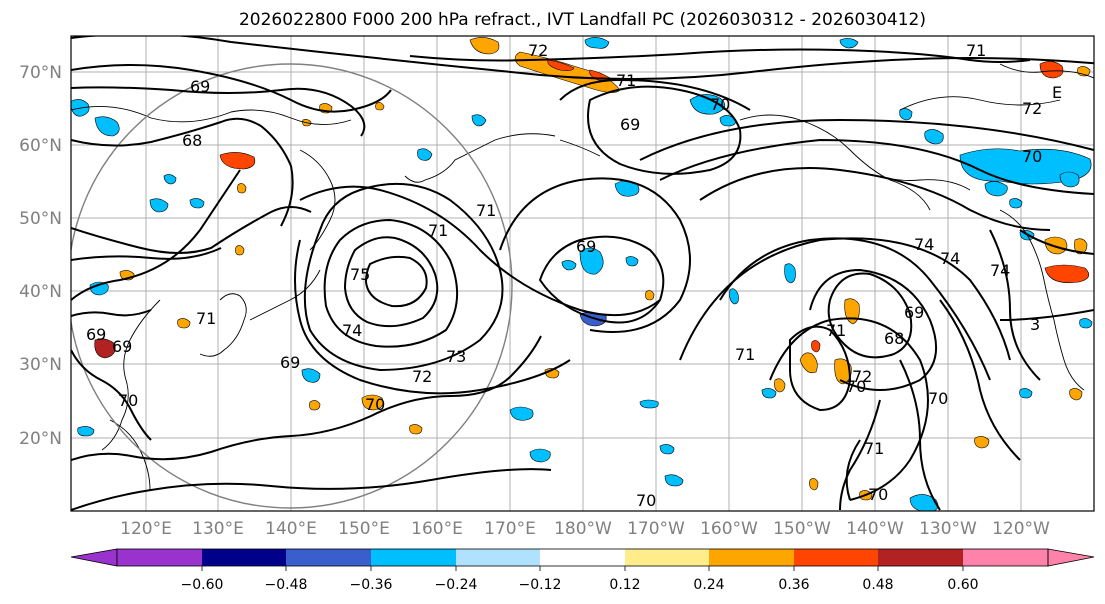 The image size is (1105, 604). I want to click on colorbar-tick-label: 0.24, so click(708, 585).